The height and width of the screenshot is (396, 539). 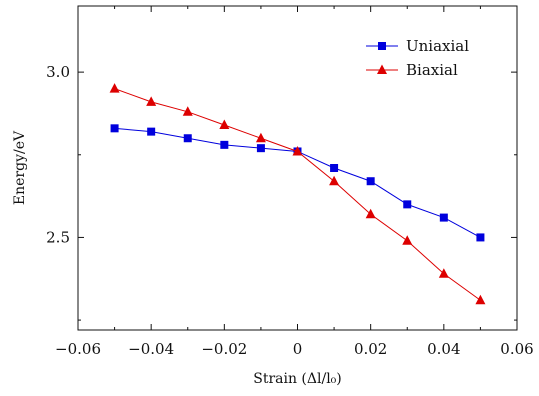 What do you see at coordinates (432, 70) in the screenshot?
I see `legend-label: Biaxial` at bounding box center [432, 70].